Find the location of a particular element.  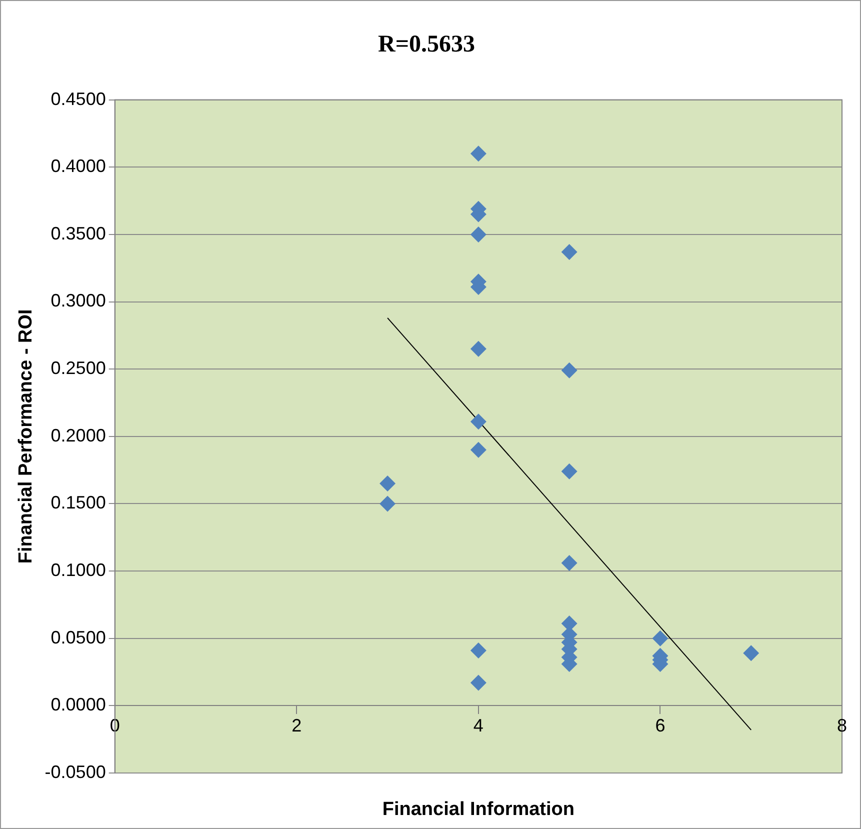

y-tick-label: -0.0500 is located at coordinates (75, 772).